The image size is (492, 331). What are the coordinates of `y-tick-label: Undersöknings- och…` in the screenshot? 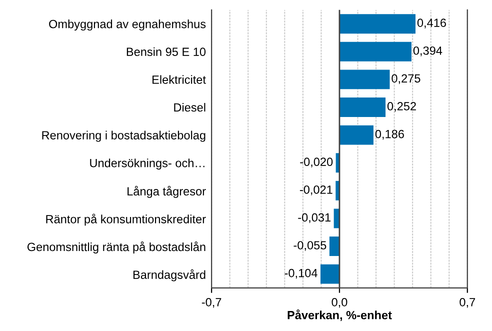 It's located at (147, 164).